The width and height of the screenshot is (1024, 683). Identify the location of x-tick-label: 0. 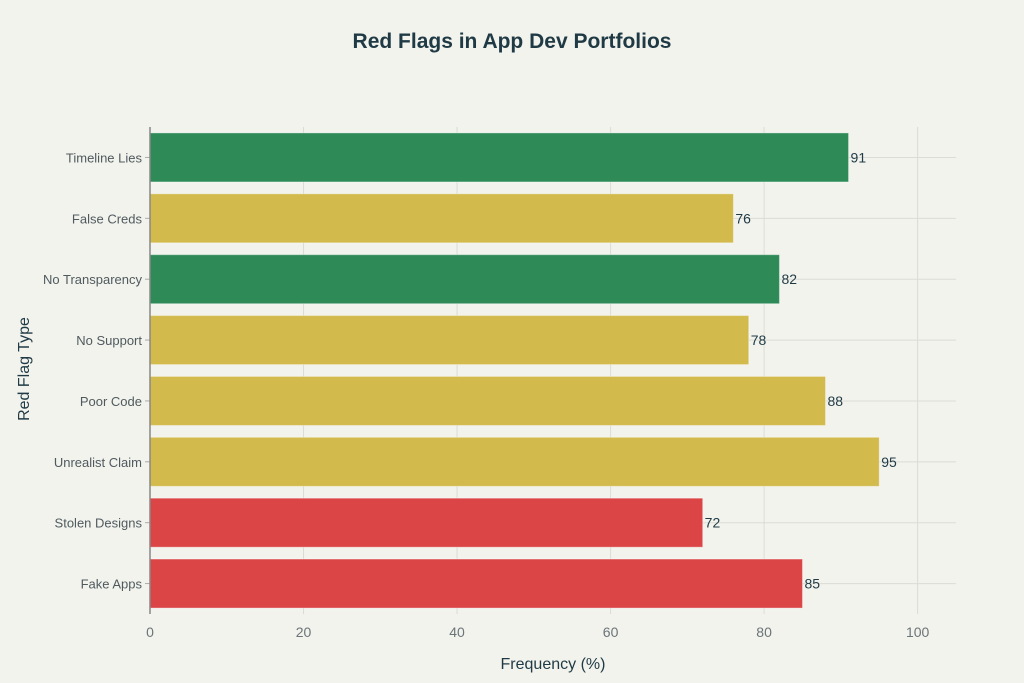
(150, 632).